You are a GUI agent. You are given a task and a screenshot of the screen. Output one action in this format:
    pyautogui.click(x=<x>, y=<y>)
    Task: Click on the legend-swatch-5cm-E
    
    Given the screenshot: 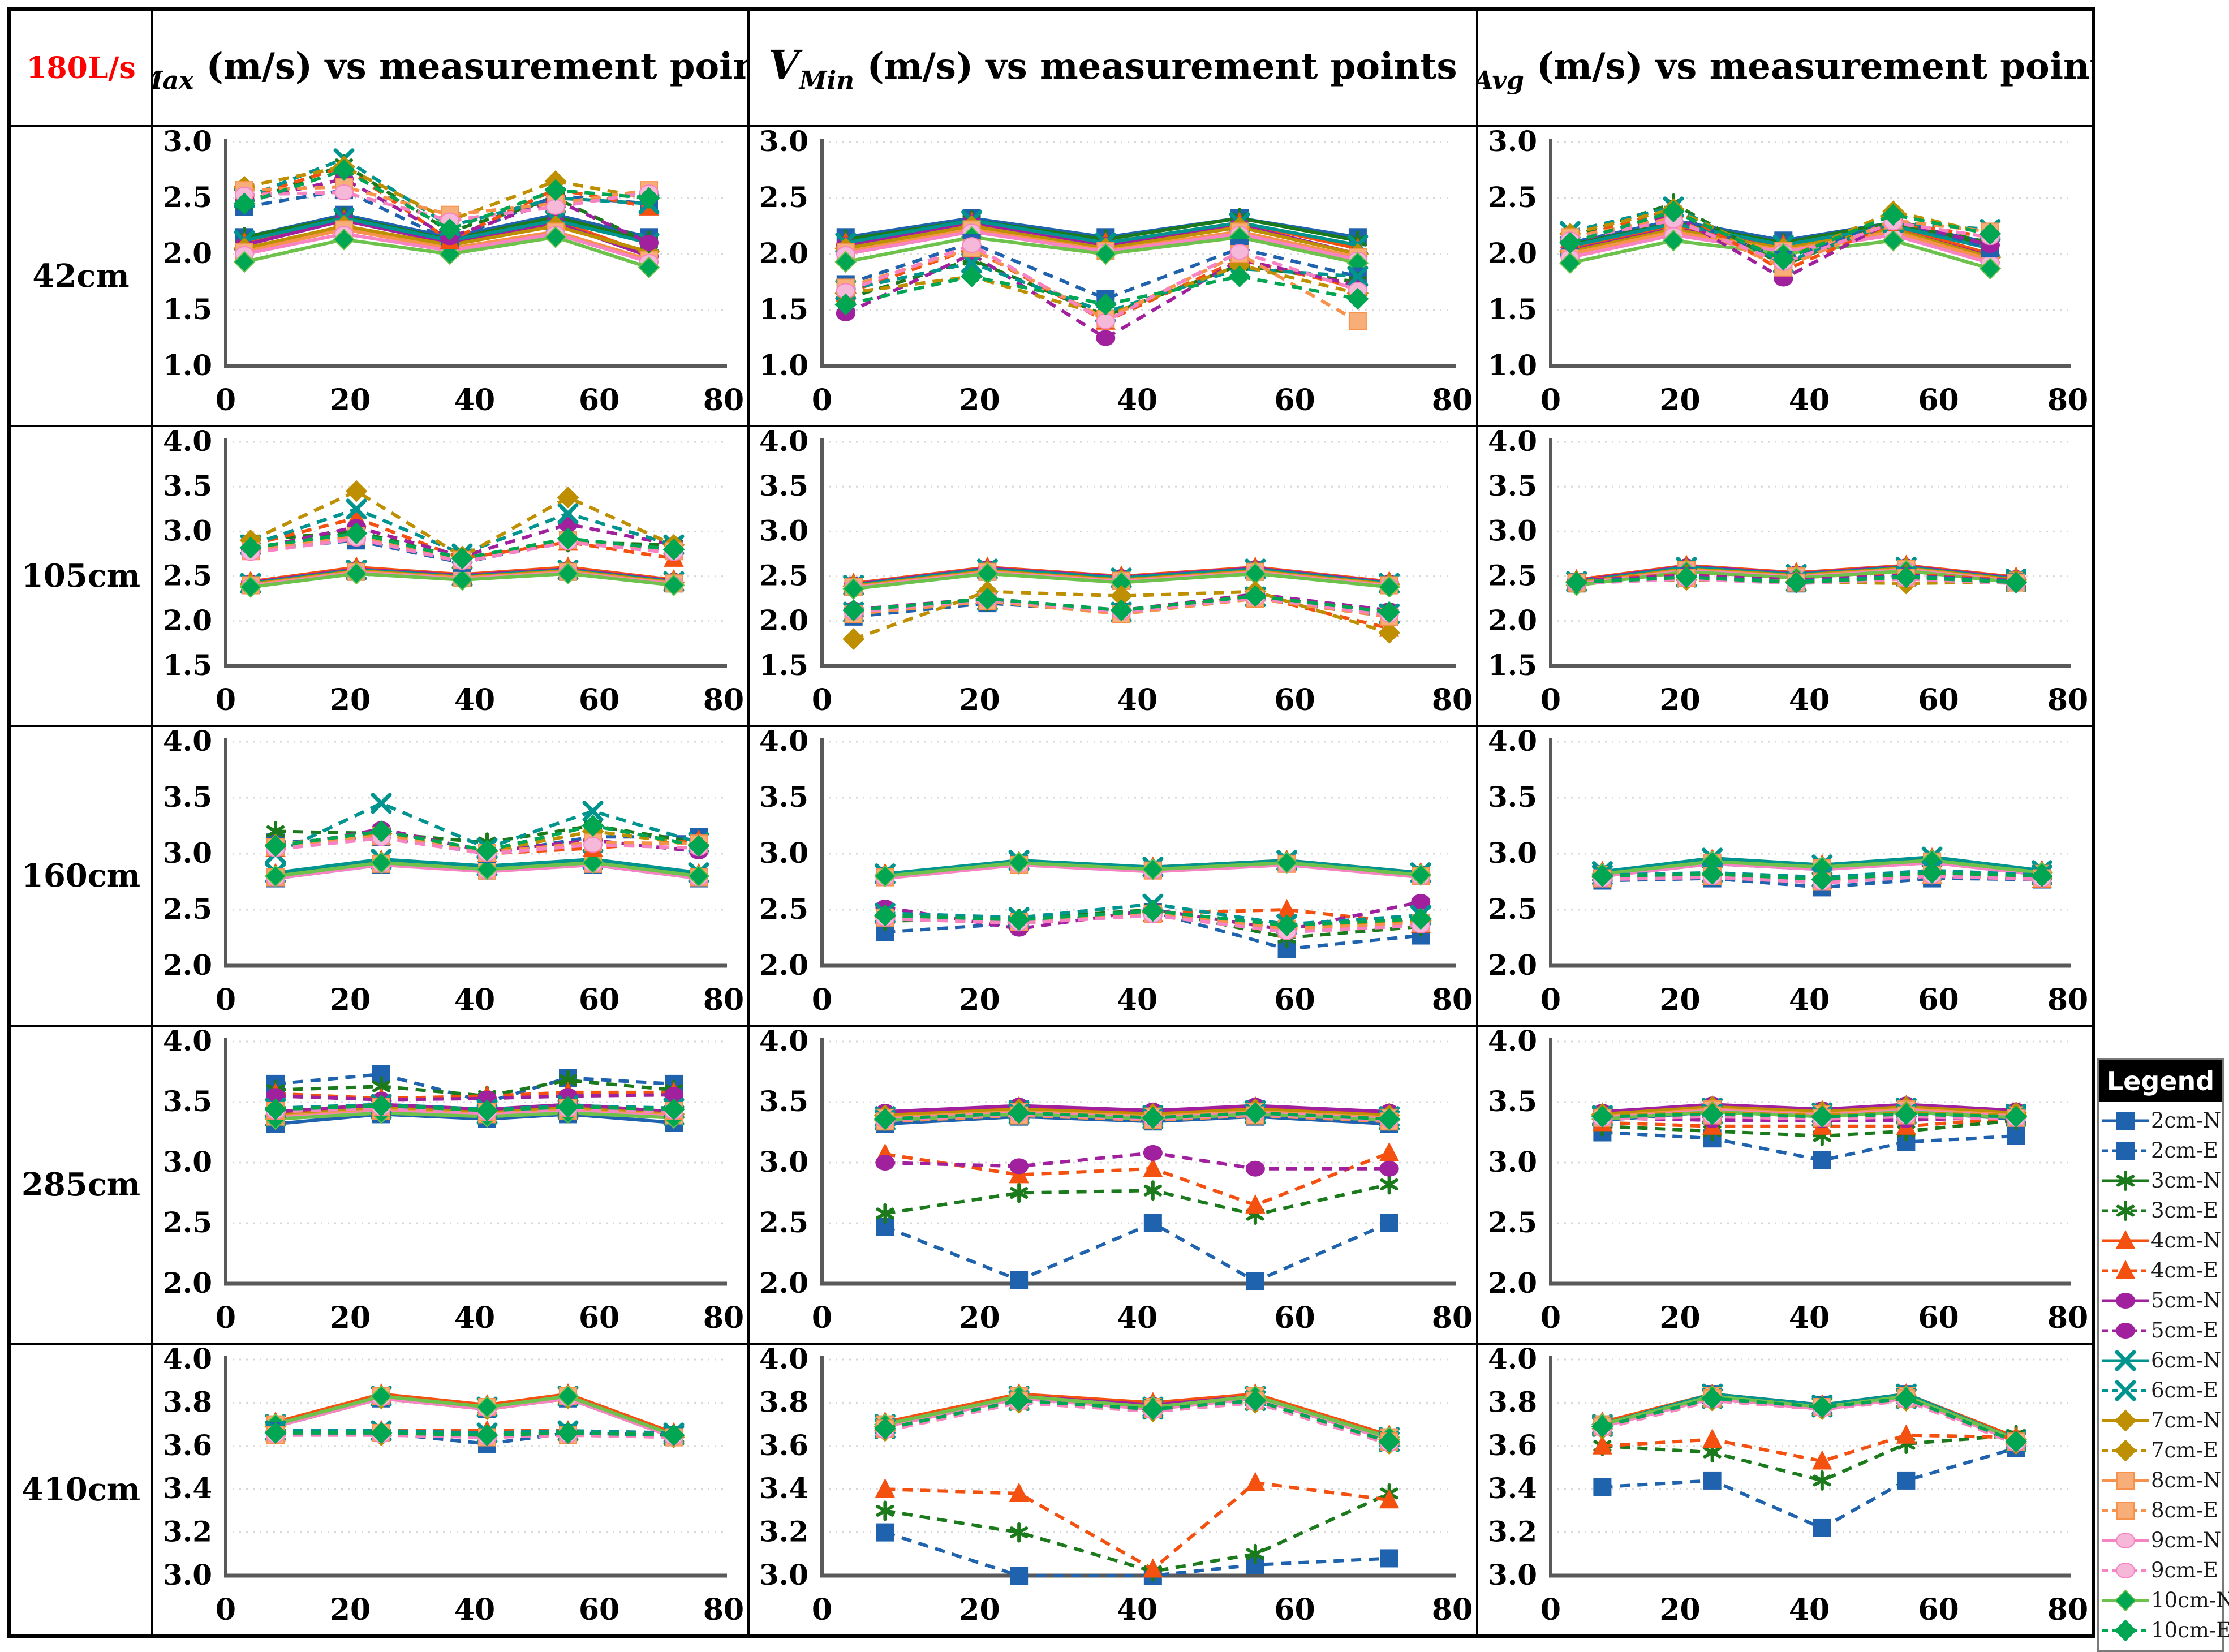 What is the action you would take?
    pyautogui.click(x=2126, y=1330)
    